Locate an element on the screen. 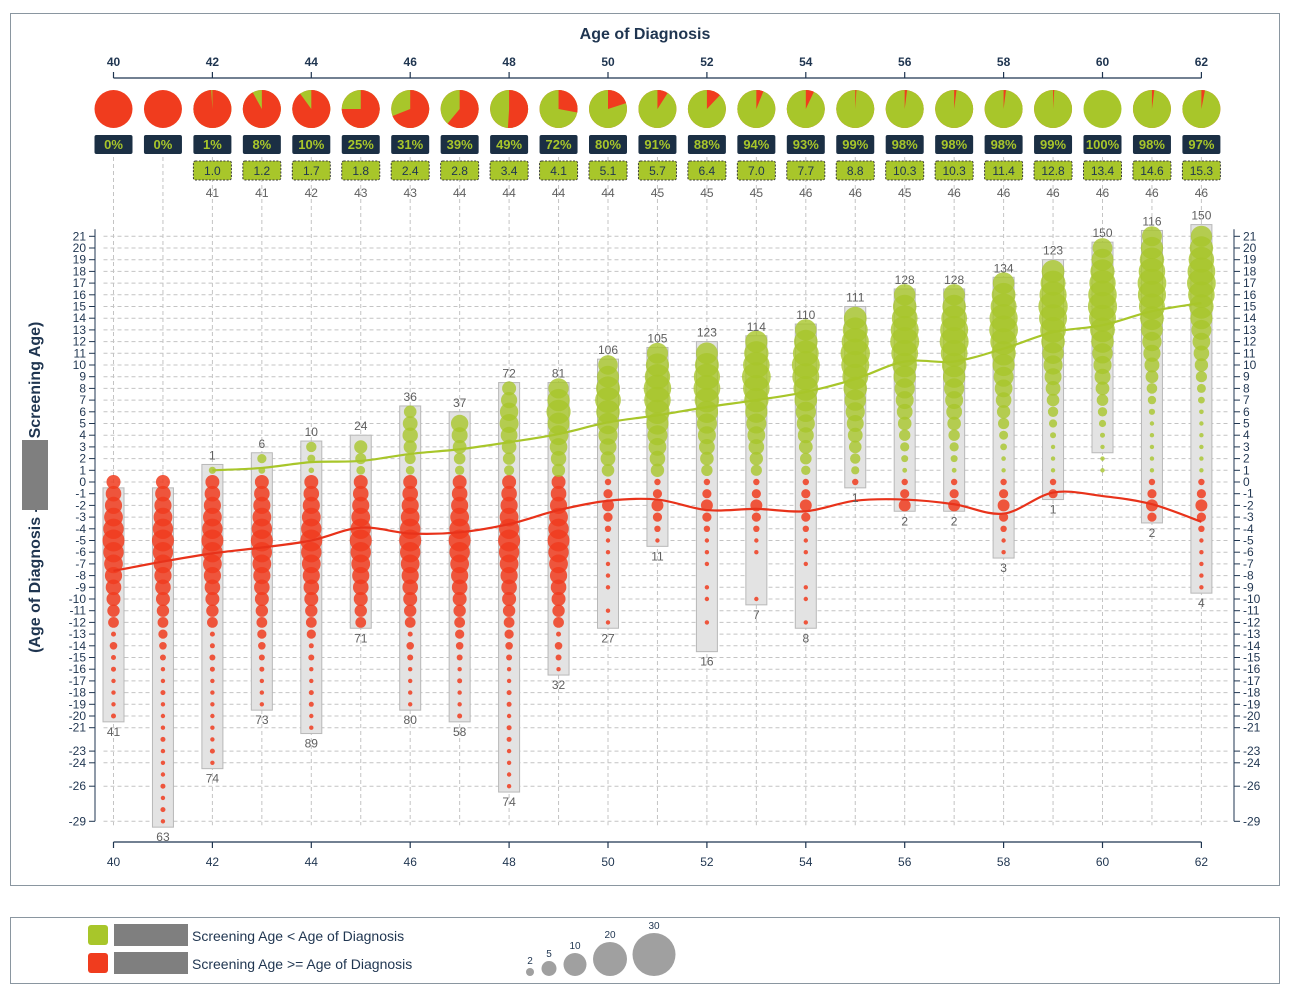  y-tick-label-left: 4 is located at coordinates (82, 435).